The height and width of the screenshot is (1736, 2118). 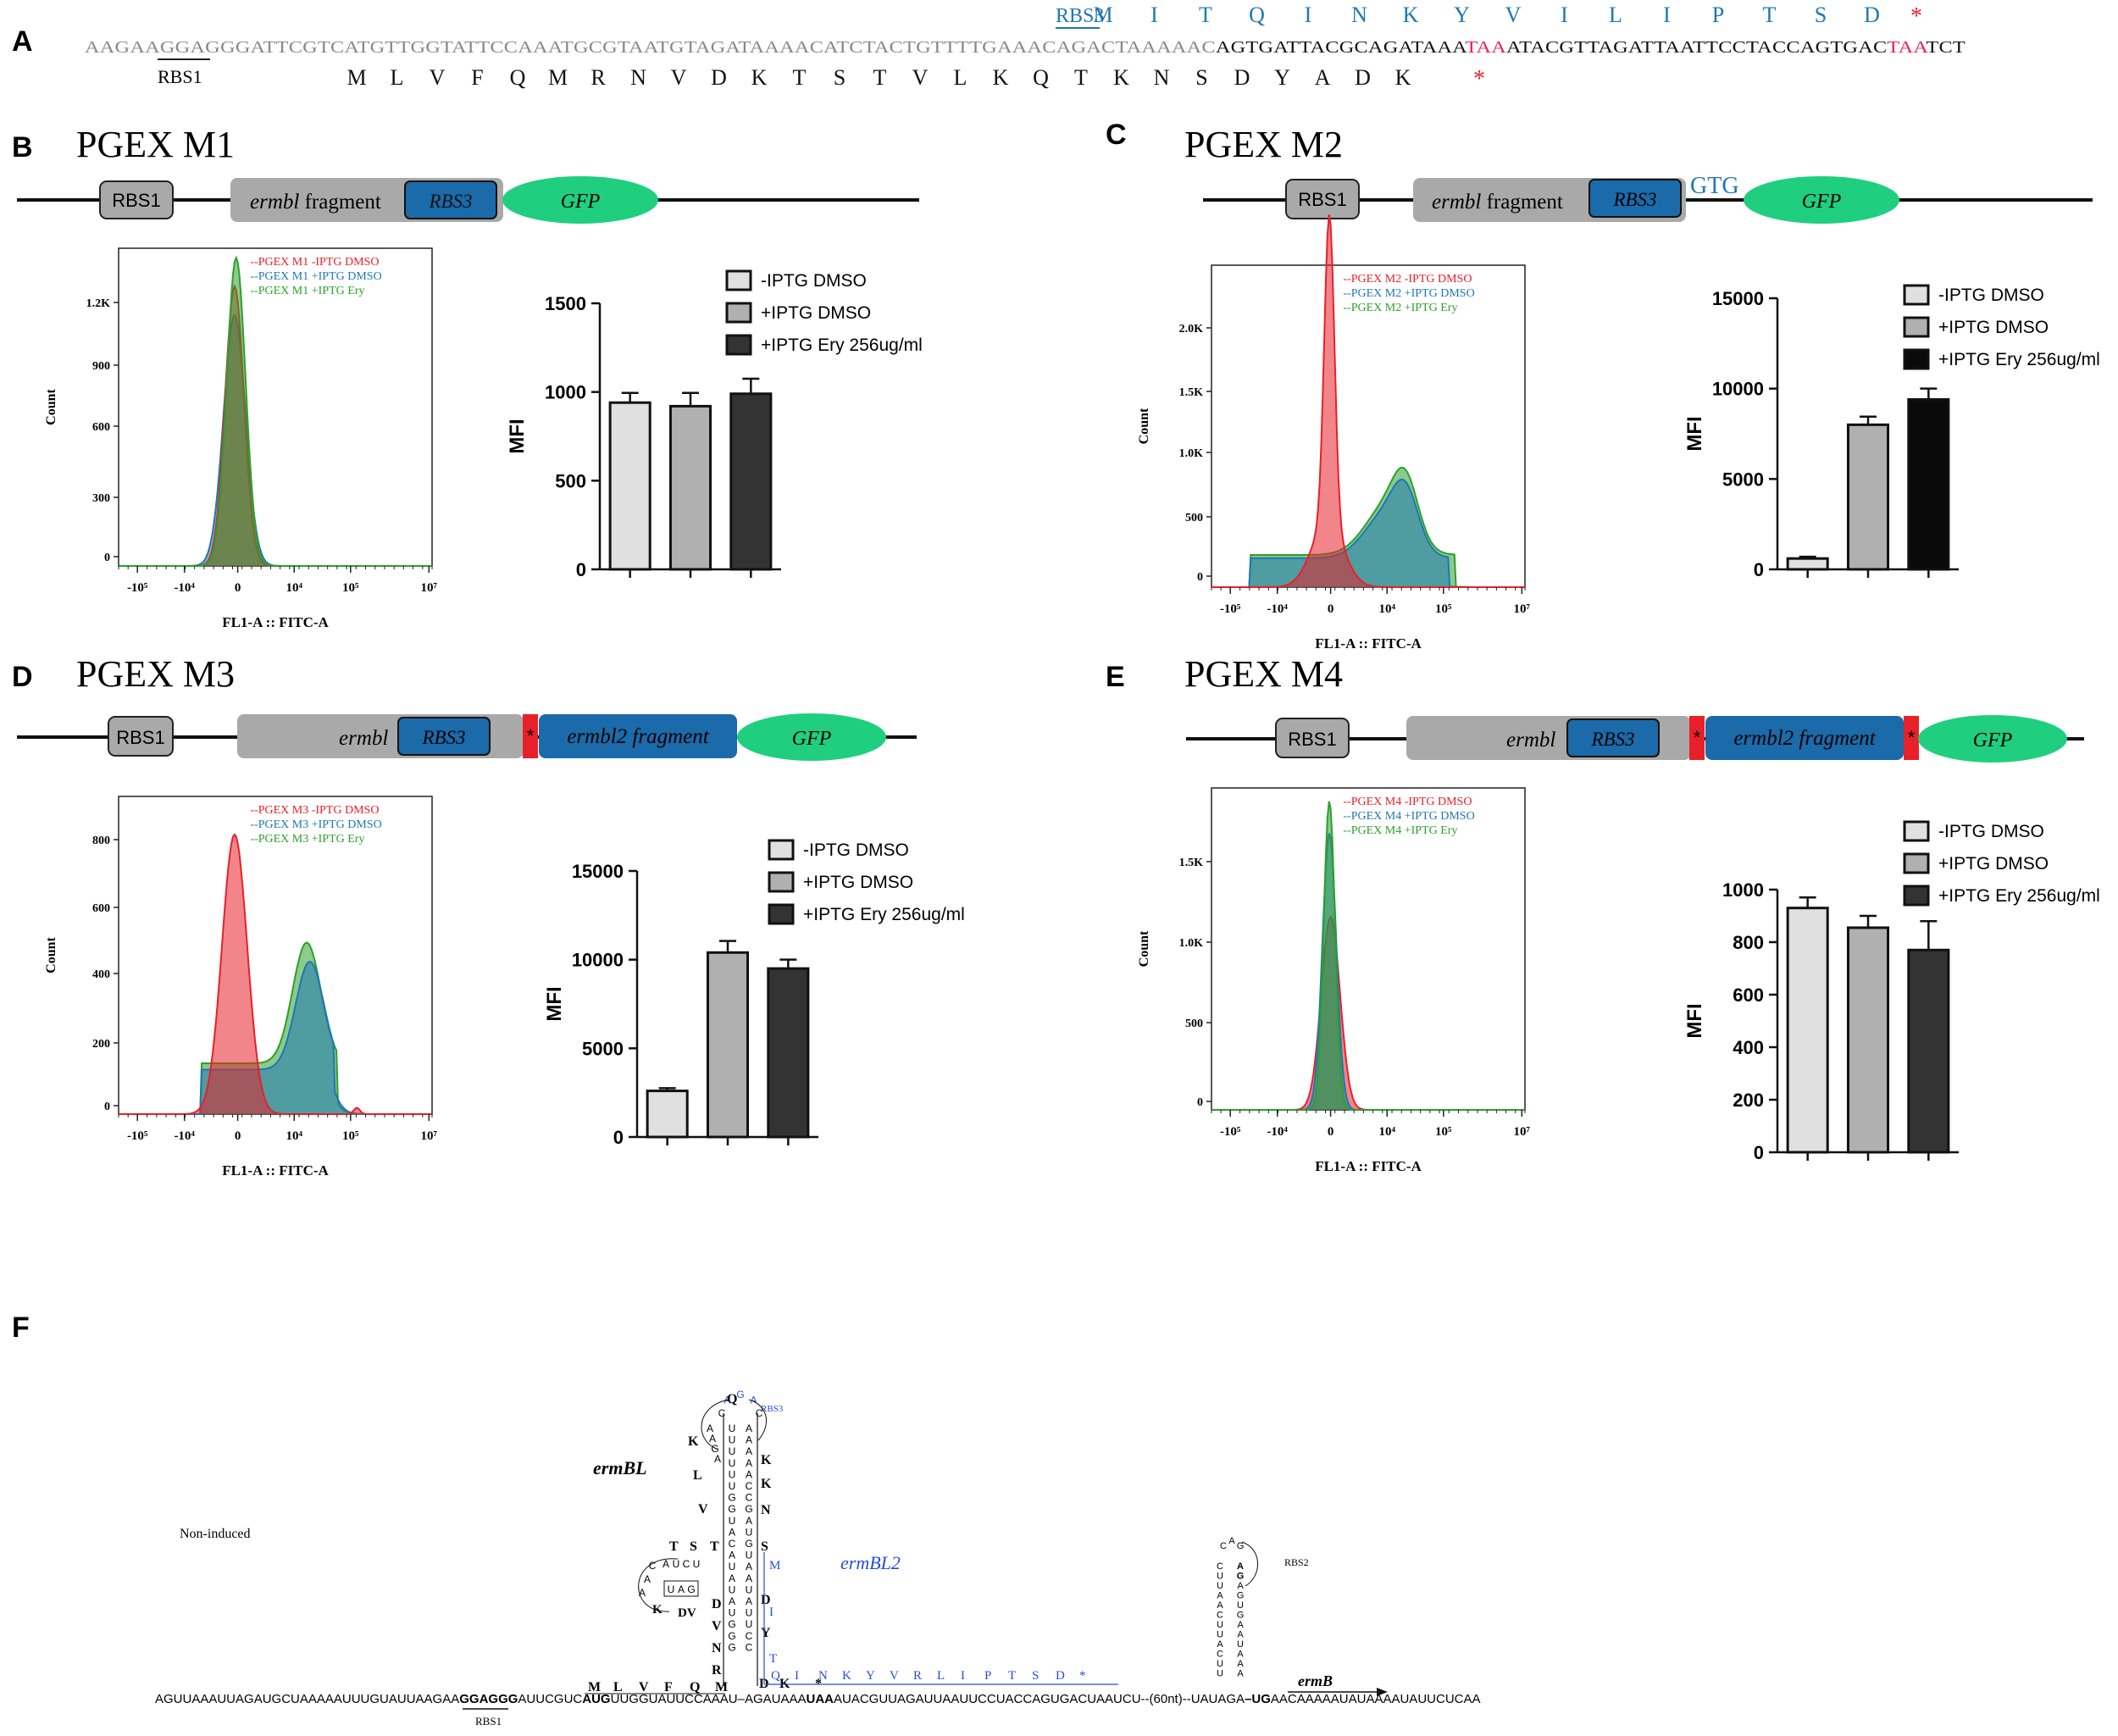 What do you see at coordinates (1220, 1625) in the screenshot?
I see `hp2-left-6: U` at bounding box center [1220, 1625].